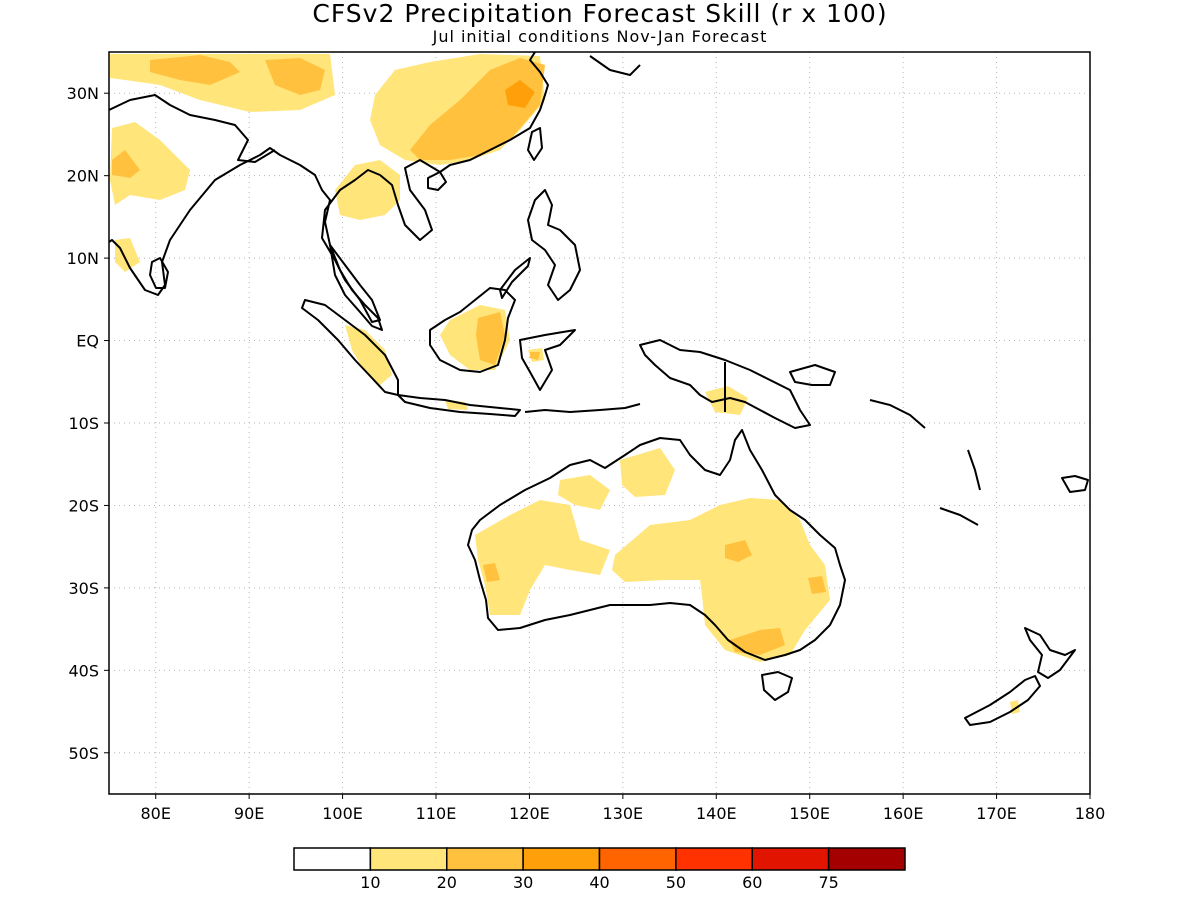  What do you see at coordinates (477, 109) in the screenshot?
I see `skill-region-china-core` at bounding box center [477, 109].